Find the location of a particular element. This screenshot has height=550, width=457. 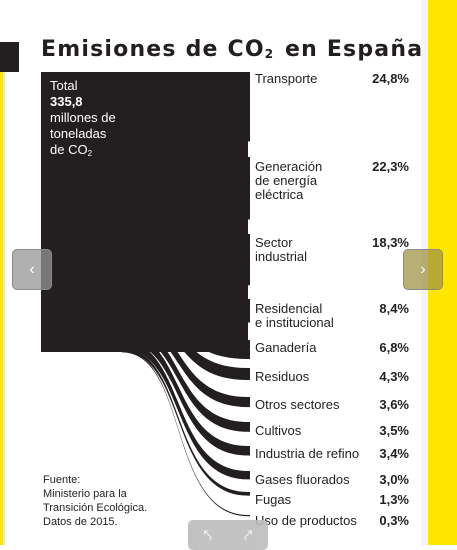

category-percentage: 22,3% is located at coordinates (390, 166).